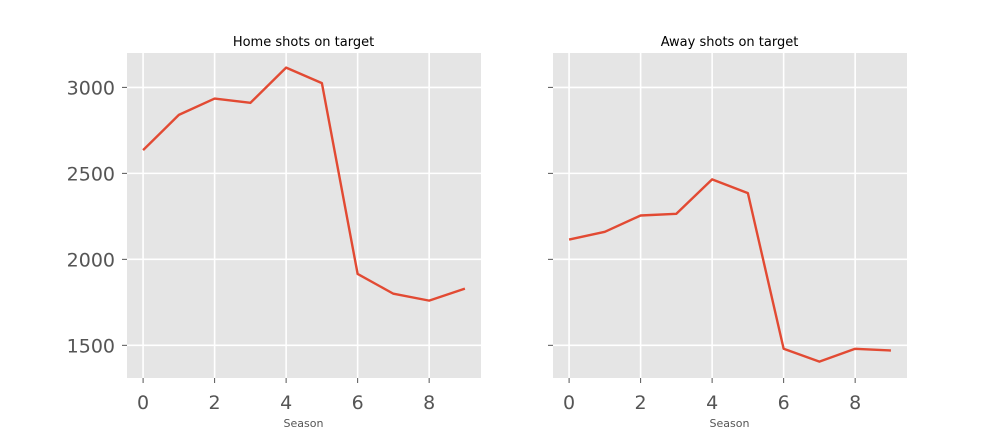 This screenshot has width=1008, height=432. I want to click on home-y-tick-label: 1500, so click(91, 346).